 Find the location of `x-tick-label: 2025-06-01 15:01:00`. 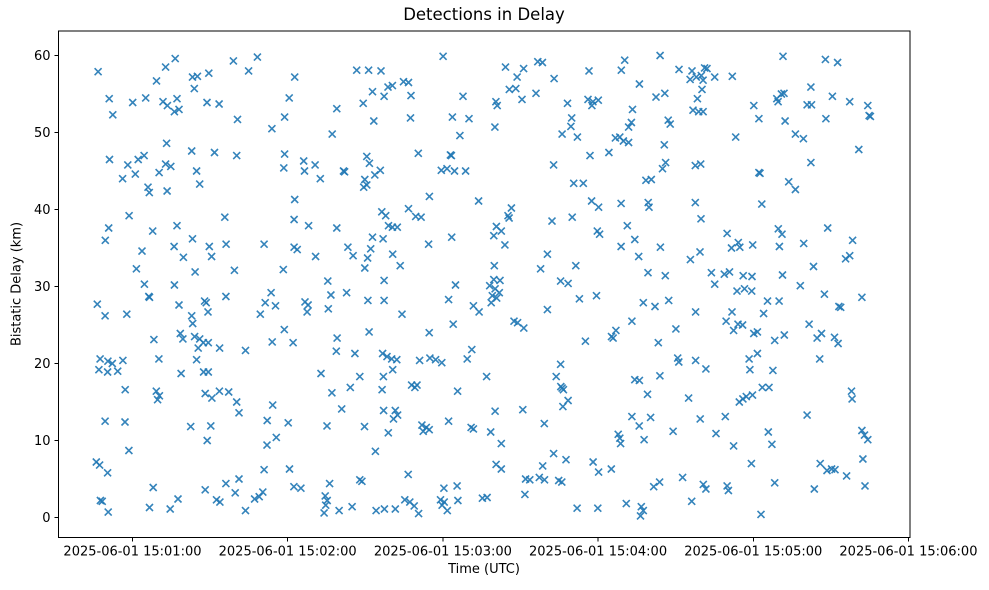

x-tick-label: 2025-06-01 15:01:00 is located at coordinates (132, 552).